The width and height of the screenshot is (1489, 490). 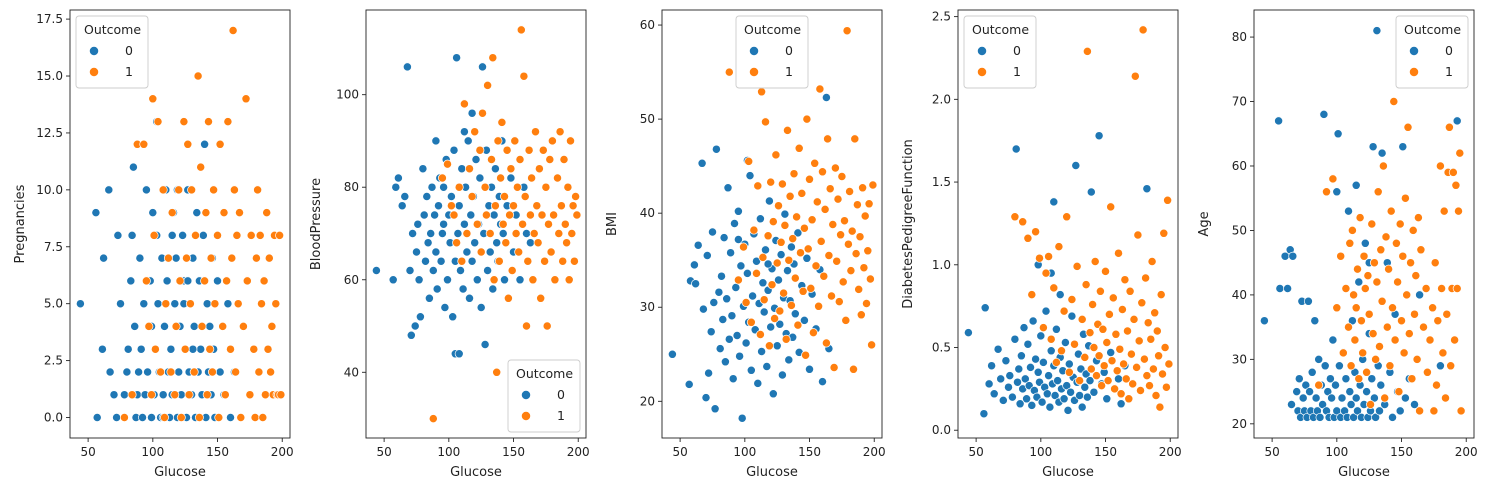 I want to click on legend: Outcome 0 1, so click(x=772, y=52).